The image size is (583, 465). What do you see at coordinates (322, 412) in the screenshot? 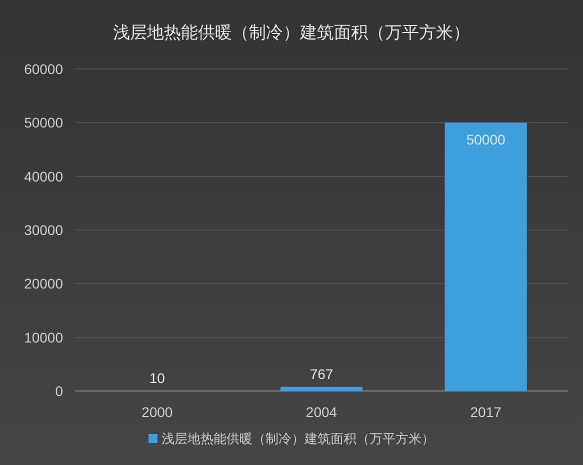
I see `x-tick-label: 2004` at bounding box center [322, 412].